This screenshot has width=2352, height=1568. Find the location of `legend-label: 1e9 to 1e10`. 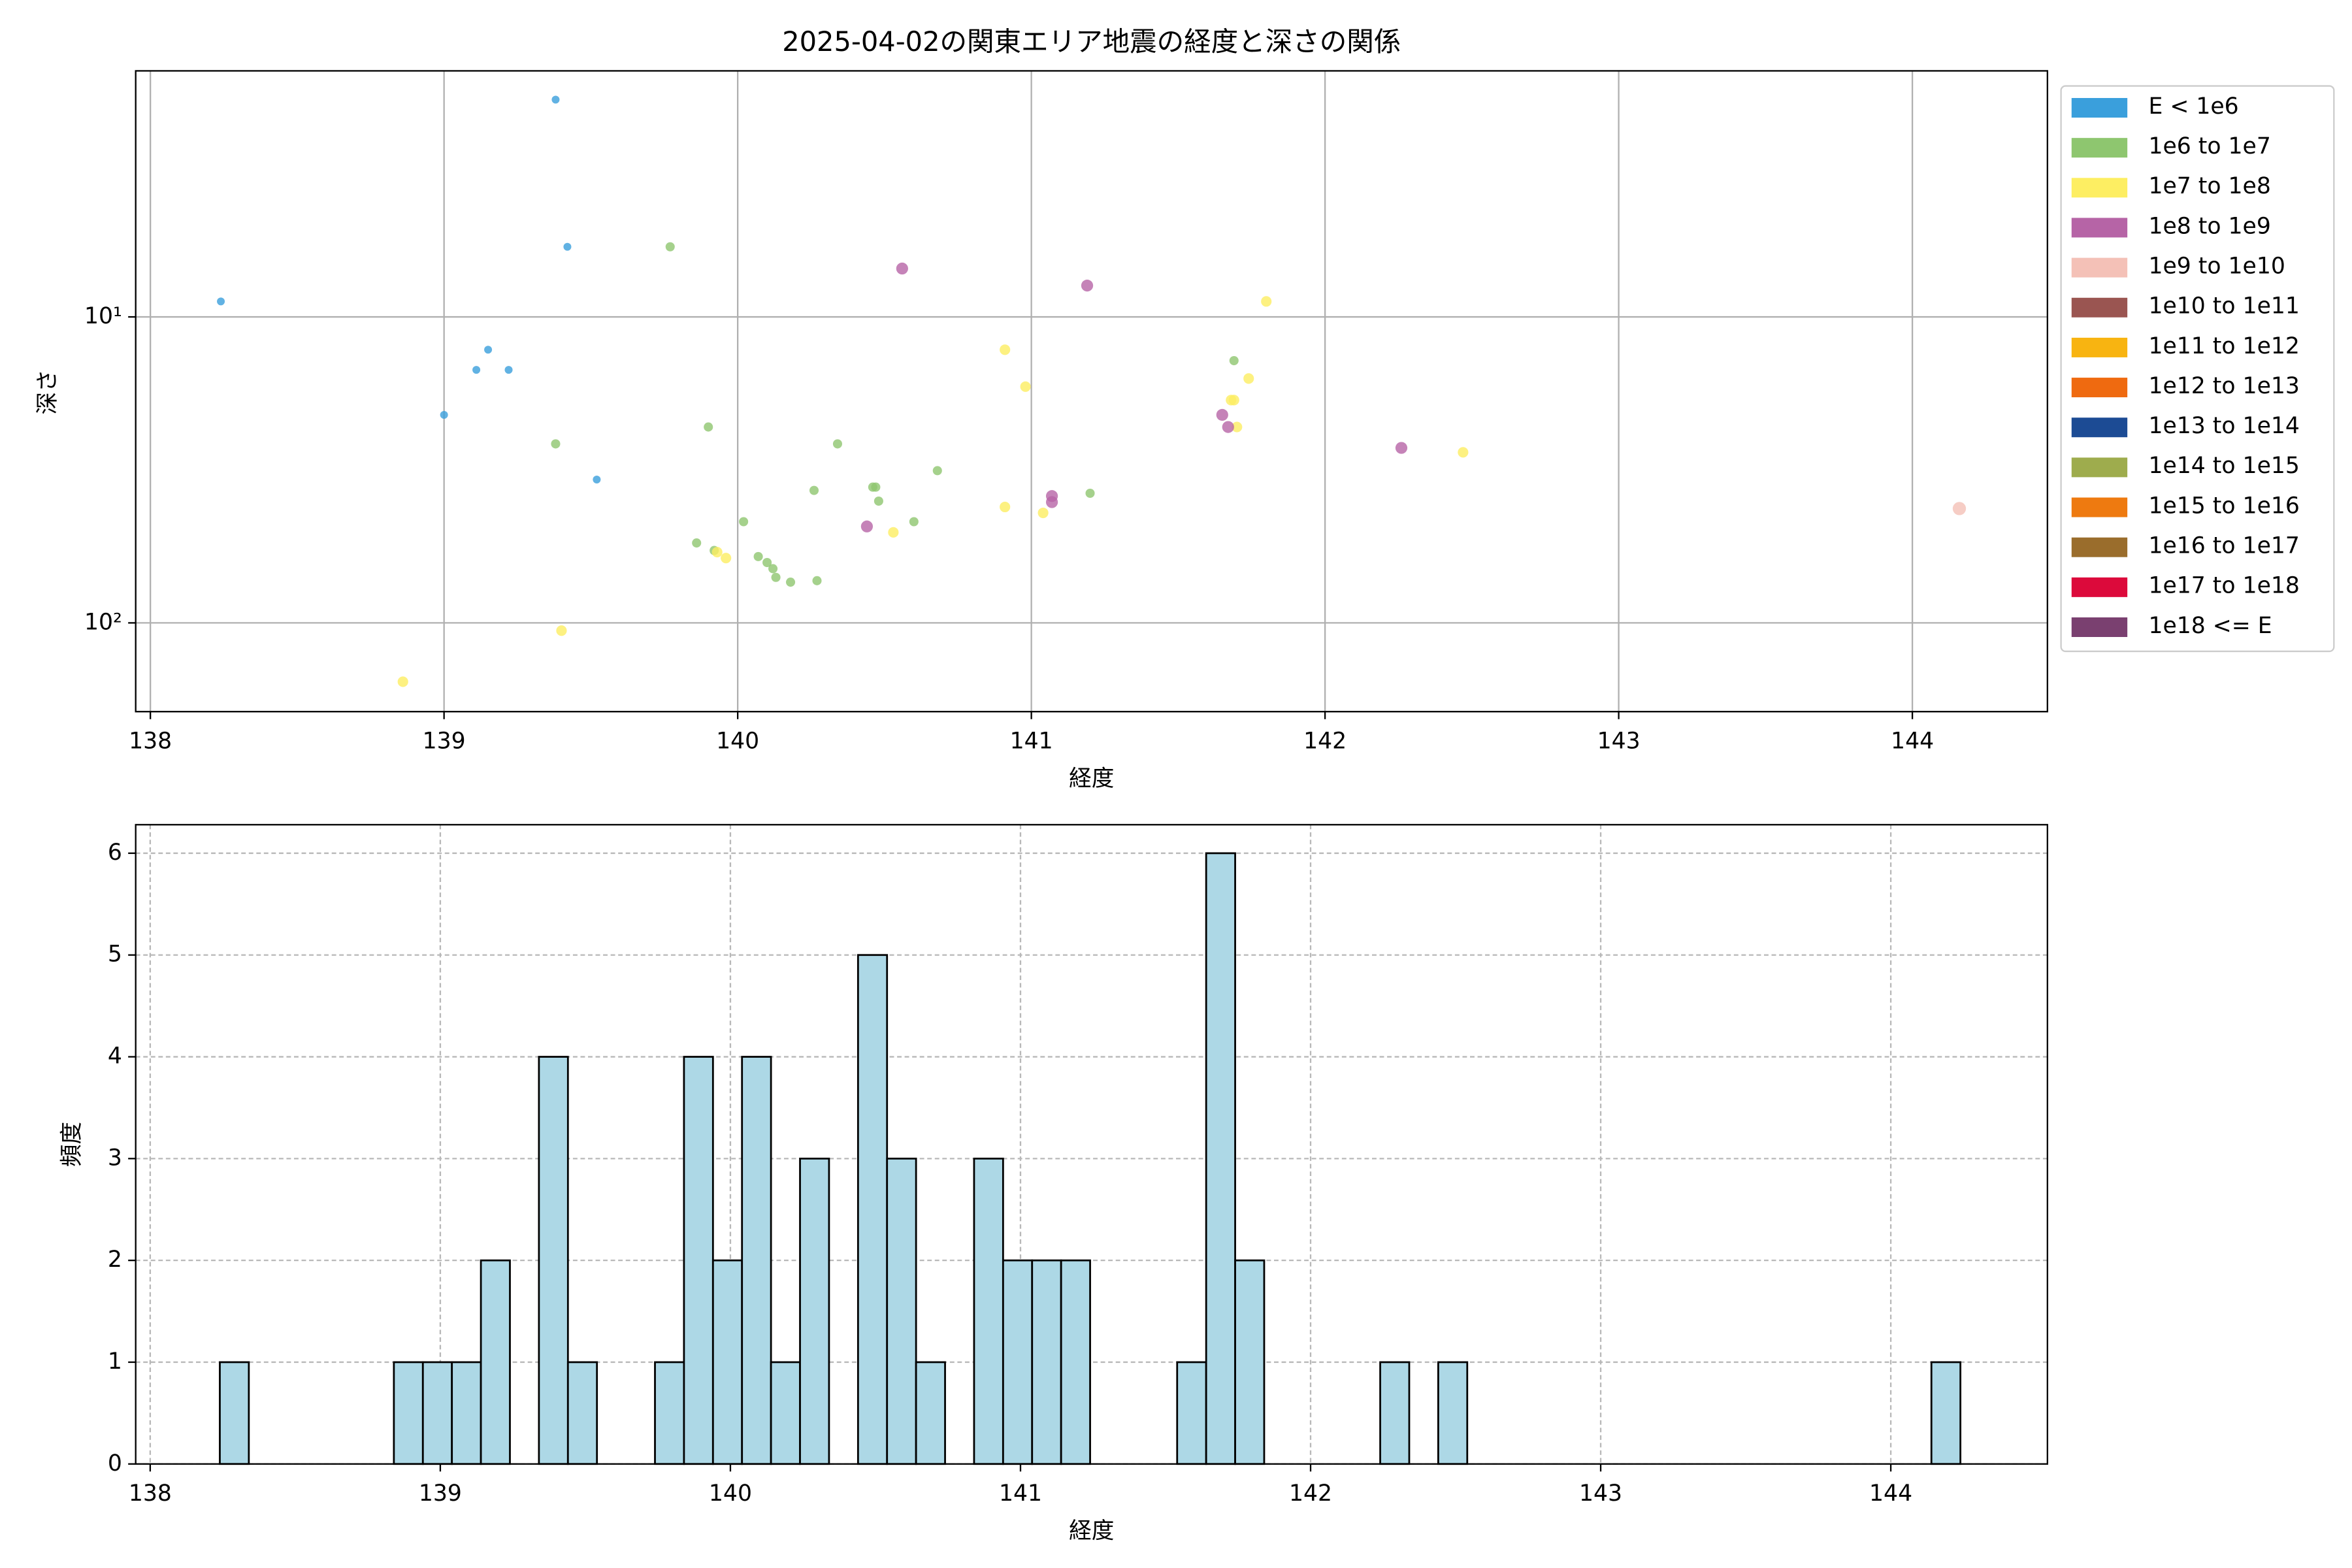

legend-label: 1e9 to 1e10 is located at coordinates (2216, 266).